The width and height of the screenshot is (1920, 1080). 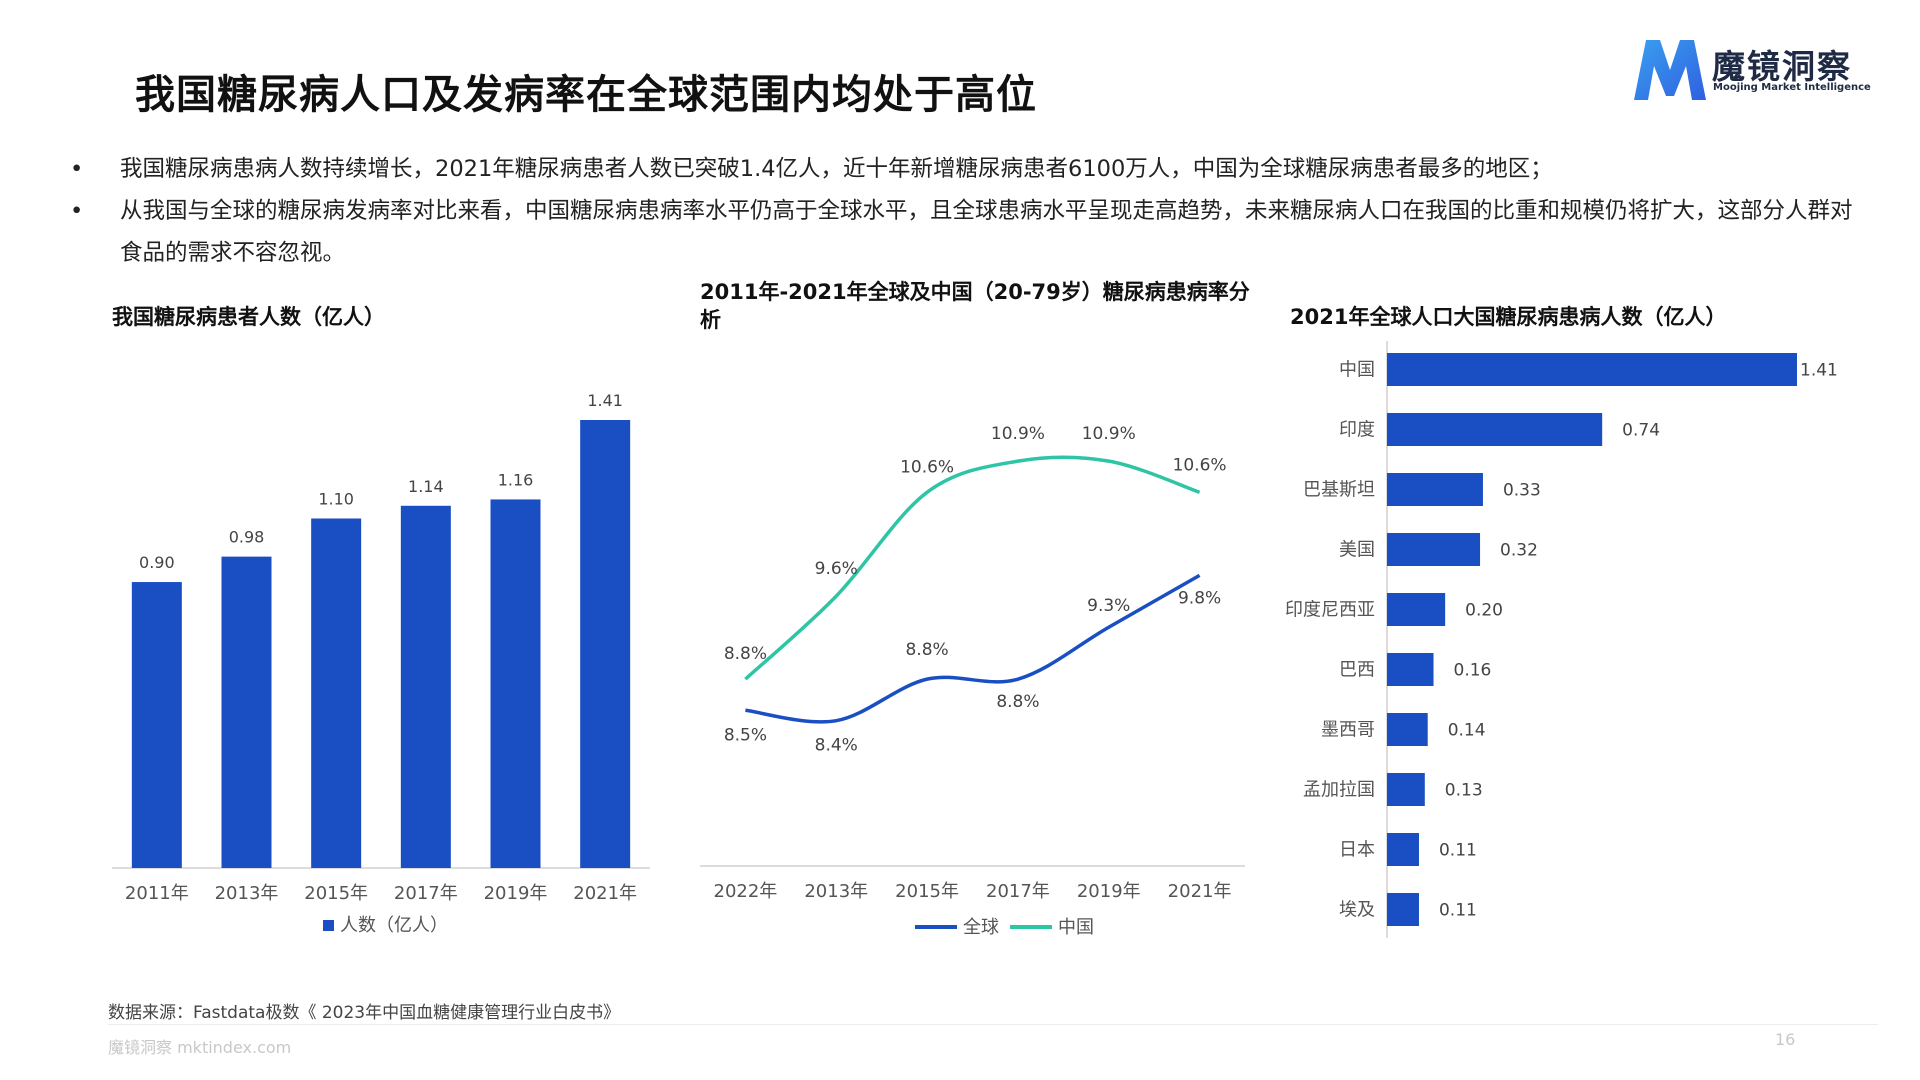 What do you see at coordinates (1076, 927) in the screenshot?
I see `legend-label-china: 中国` at bounding box center [1076, 927].